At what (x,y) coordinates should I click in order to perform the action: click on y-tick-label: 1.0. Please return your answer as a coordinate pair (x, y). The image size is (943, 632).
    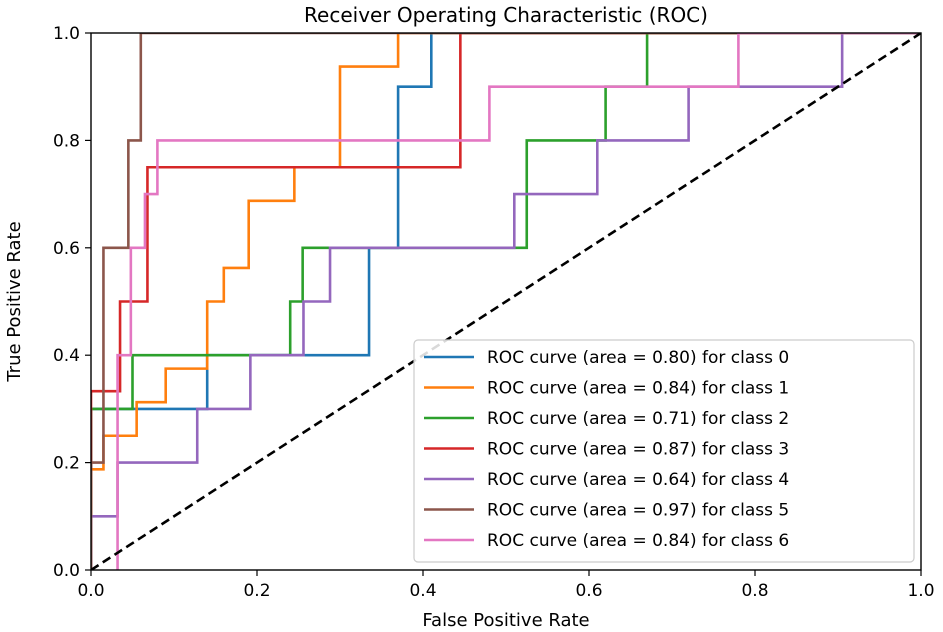
    Looking at the image, I should click on (66, 34).